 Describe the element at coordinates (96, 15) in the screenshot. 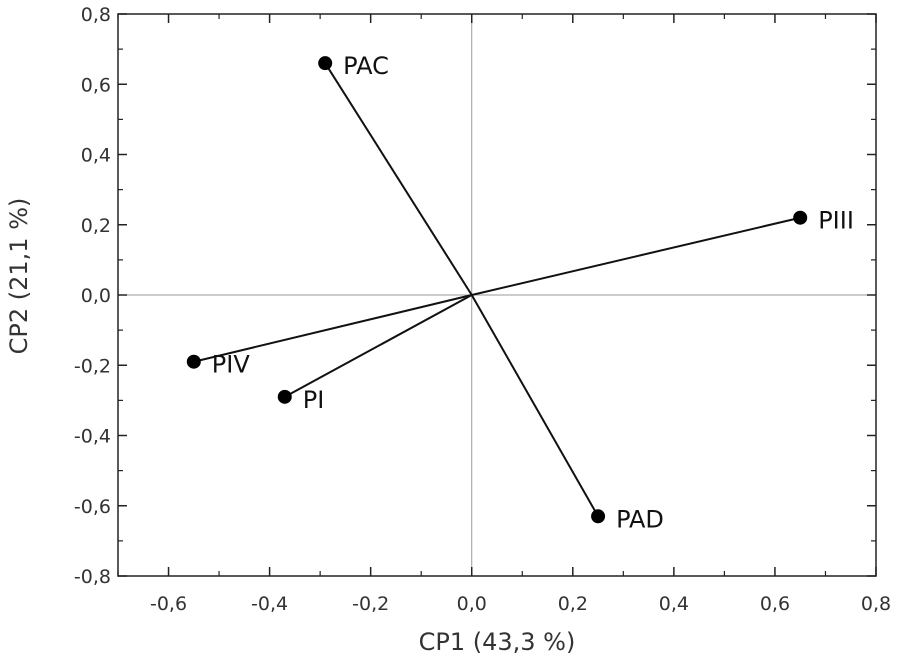

I see `y-tick-label: 0,8` at that location.